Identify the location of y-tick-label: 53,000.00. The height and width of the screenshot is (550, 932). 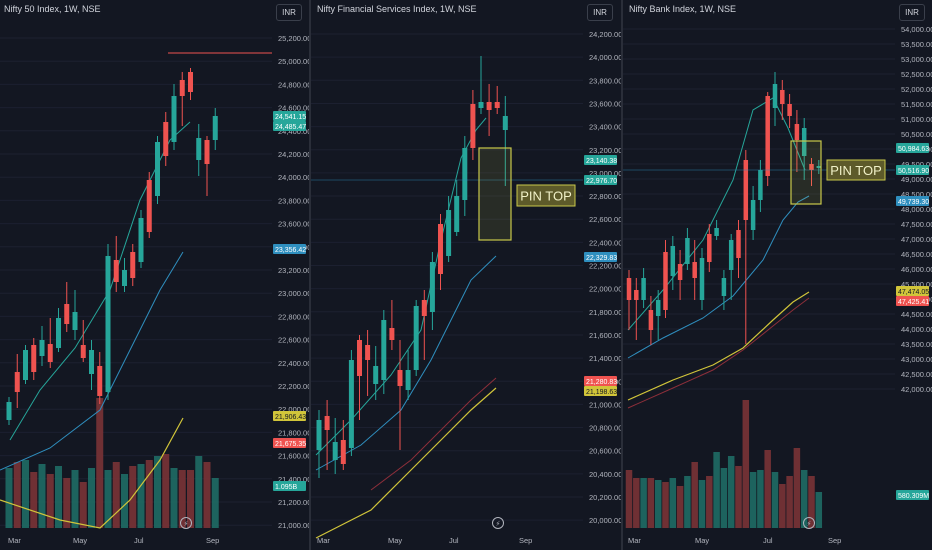
(916, 59).